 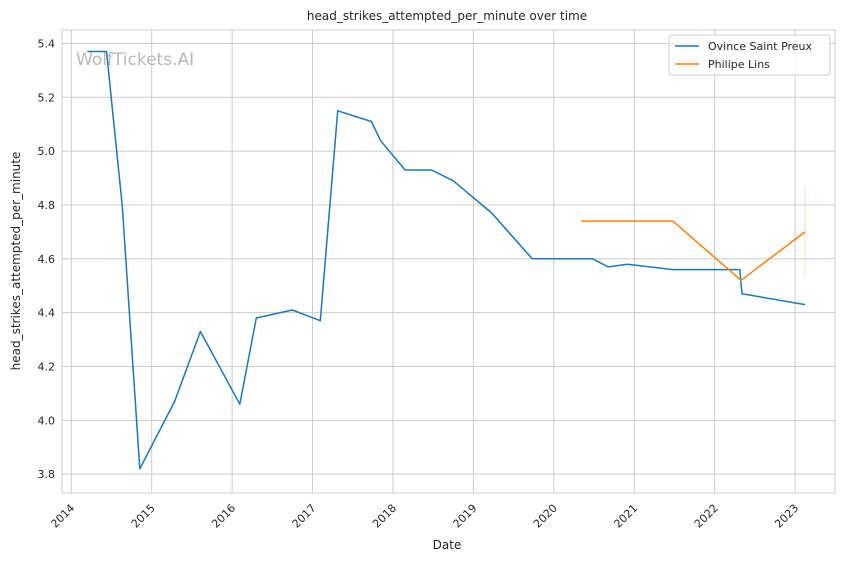 What do you see at coordinates (47, 420) in the screenshot?
I see `y-tick-label: 4.0` at bounding box center [47, 420].